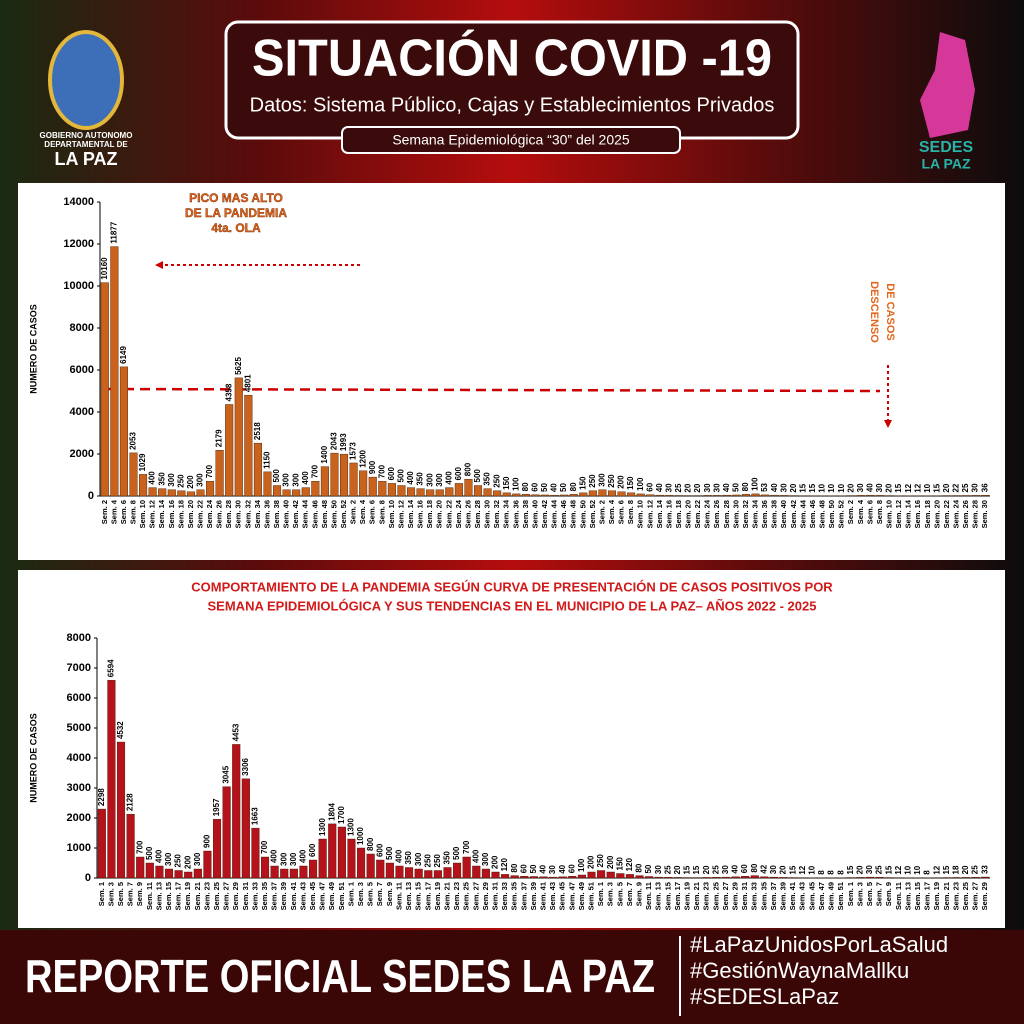 This screenshot has height=1024, width=1024. I want to click on x-tick-label: Sem. 45, so click(811, 896).